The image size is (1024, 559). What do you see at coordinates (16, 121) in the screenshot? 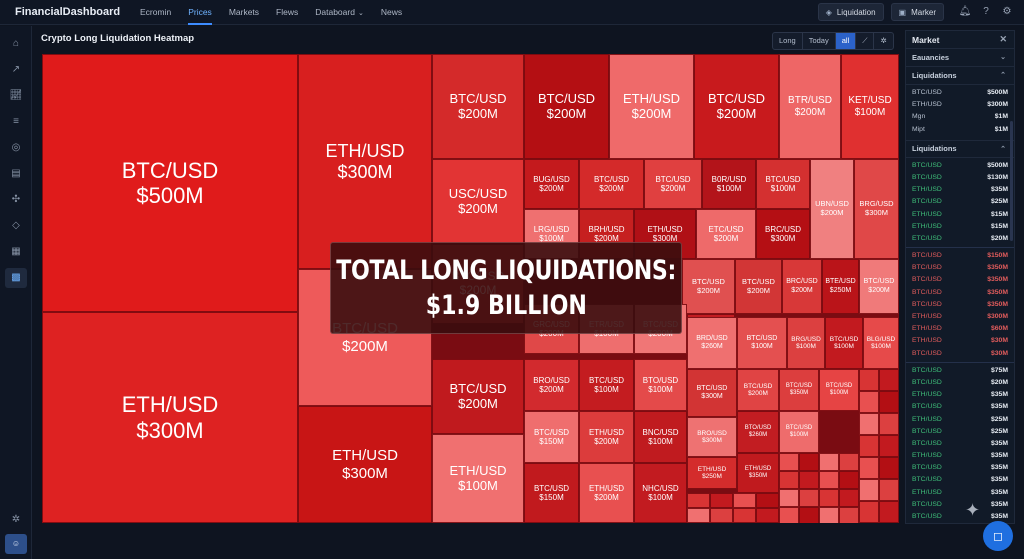
I see `list-icon: ≡` at bounding box center [16, 121].